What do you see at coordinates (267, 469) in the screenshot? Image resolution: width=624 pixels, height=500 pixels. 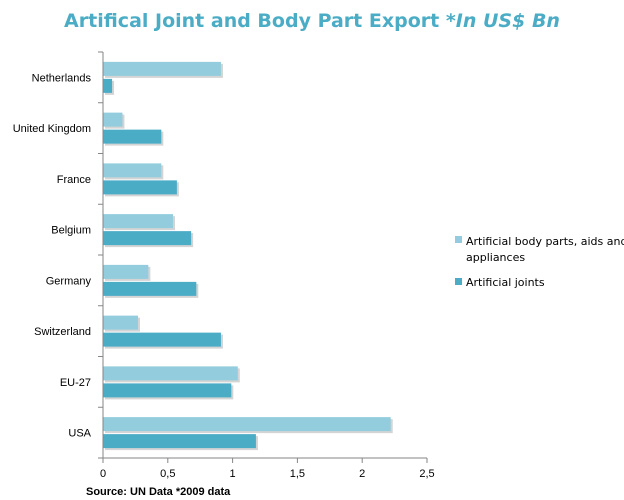 I see `x-axis-ticks: 0 0,5 1 1,5 2 2,5` at bounding box center [267, 469].